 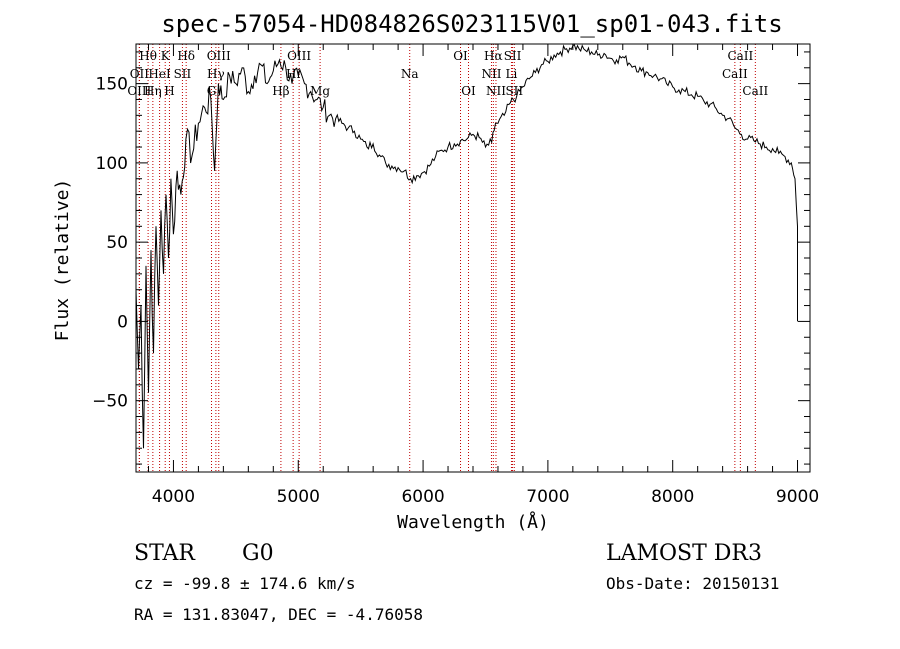 What do you see at coordinates (117, 243) in the screenshot?
I see `y-tick-label: 50` at bounding box center [117, 243].